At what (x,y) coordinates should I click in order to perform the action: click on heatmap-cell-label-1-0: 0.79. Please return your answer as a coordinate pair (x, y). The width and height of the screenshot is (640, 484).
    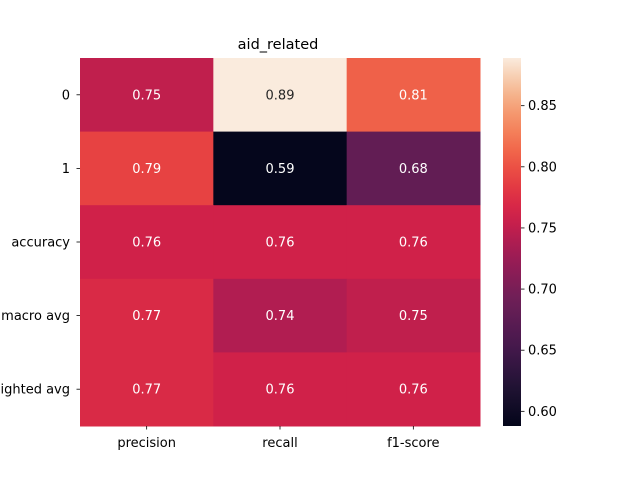
    Looking at the image, I should click on (146, 169).